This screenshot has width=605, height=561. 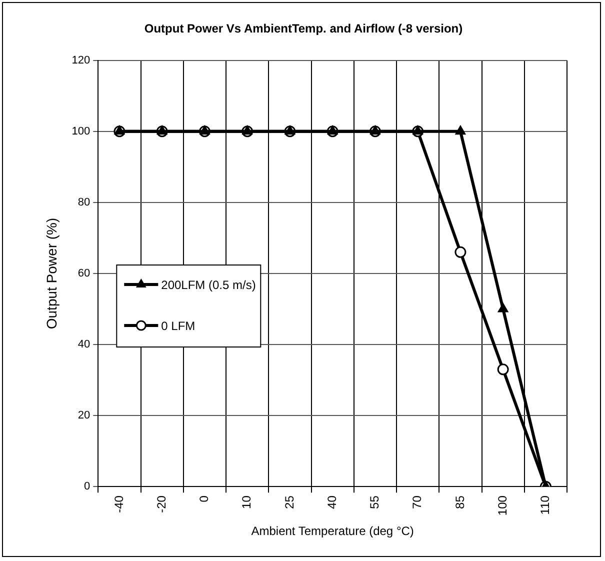 What do you see at coordinates (119, 504) in the screenshot?
I see `x-tick-label: -40` at bounding box center [119, 504].